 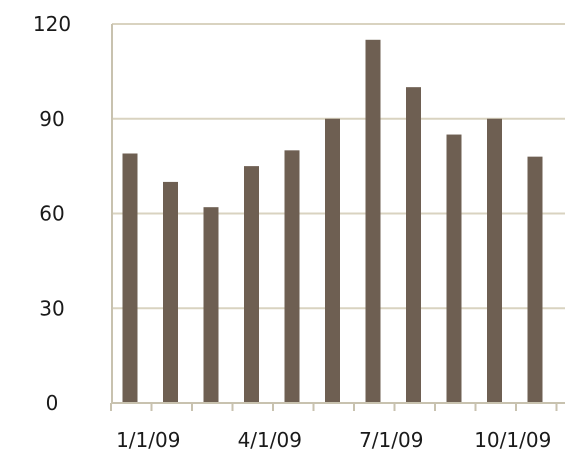 What do you see at coordinates (391, 440) in the screenshot?
I see `x-tick-label: 7/1/09` at bounding box center [391, 440].